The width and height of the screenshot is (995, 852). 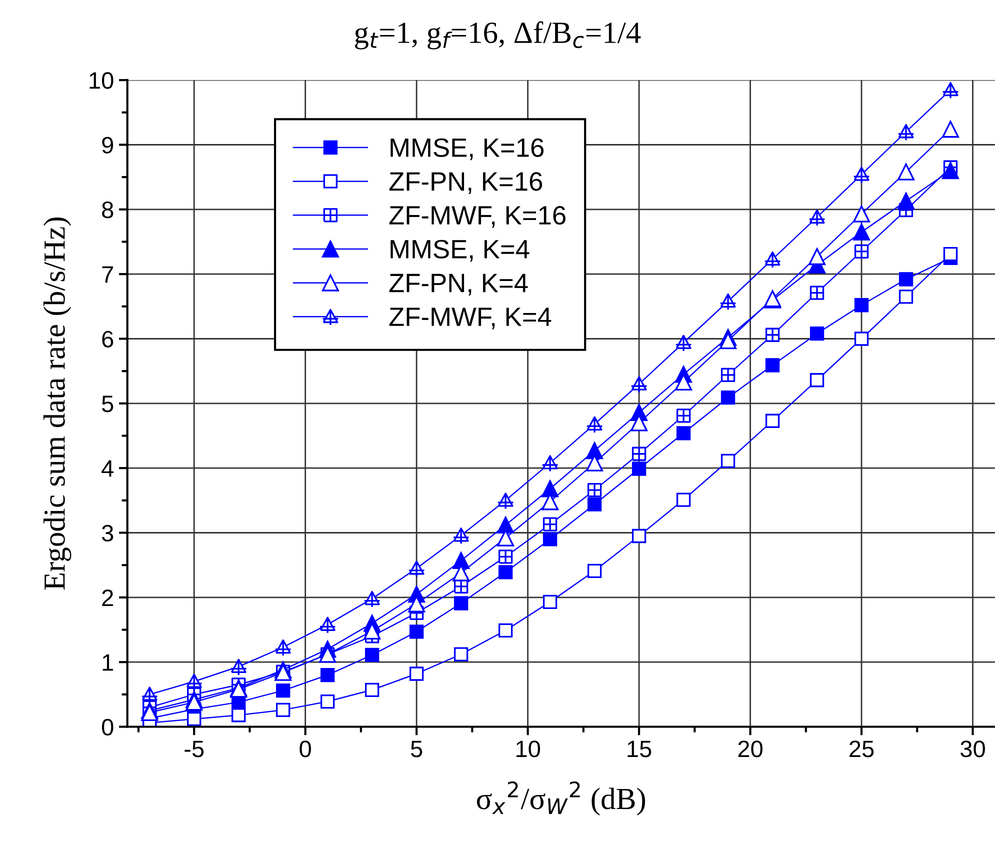 I want to click on legend-label: ZF-MWF, K=16, so click(x=477, y=217).